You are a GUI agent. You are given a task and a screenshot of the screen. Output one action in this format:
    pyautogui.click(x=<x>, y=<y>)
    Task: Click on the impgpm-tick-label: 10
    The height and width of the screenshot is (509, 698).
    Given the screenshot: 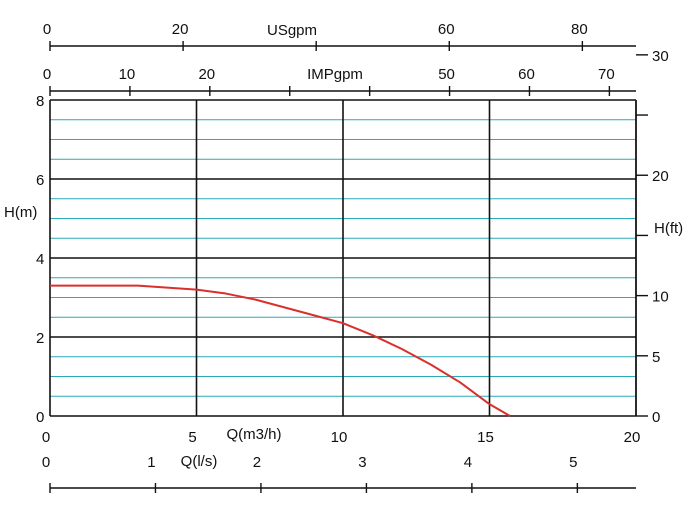 What is the action you would take?
    pyautogui.click(x=127, y=74)
    